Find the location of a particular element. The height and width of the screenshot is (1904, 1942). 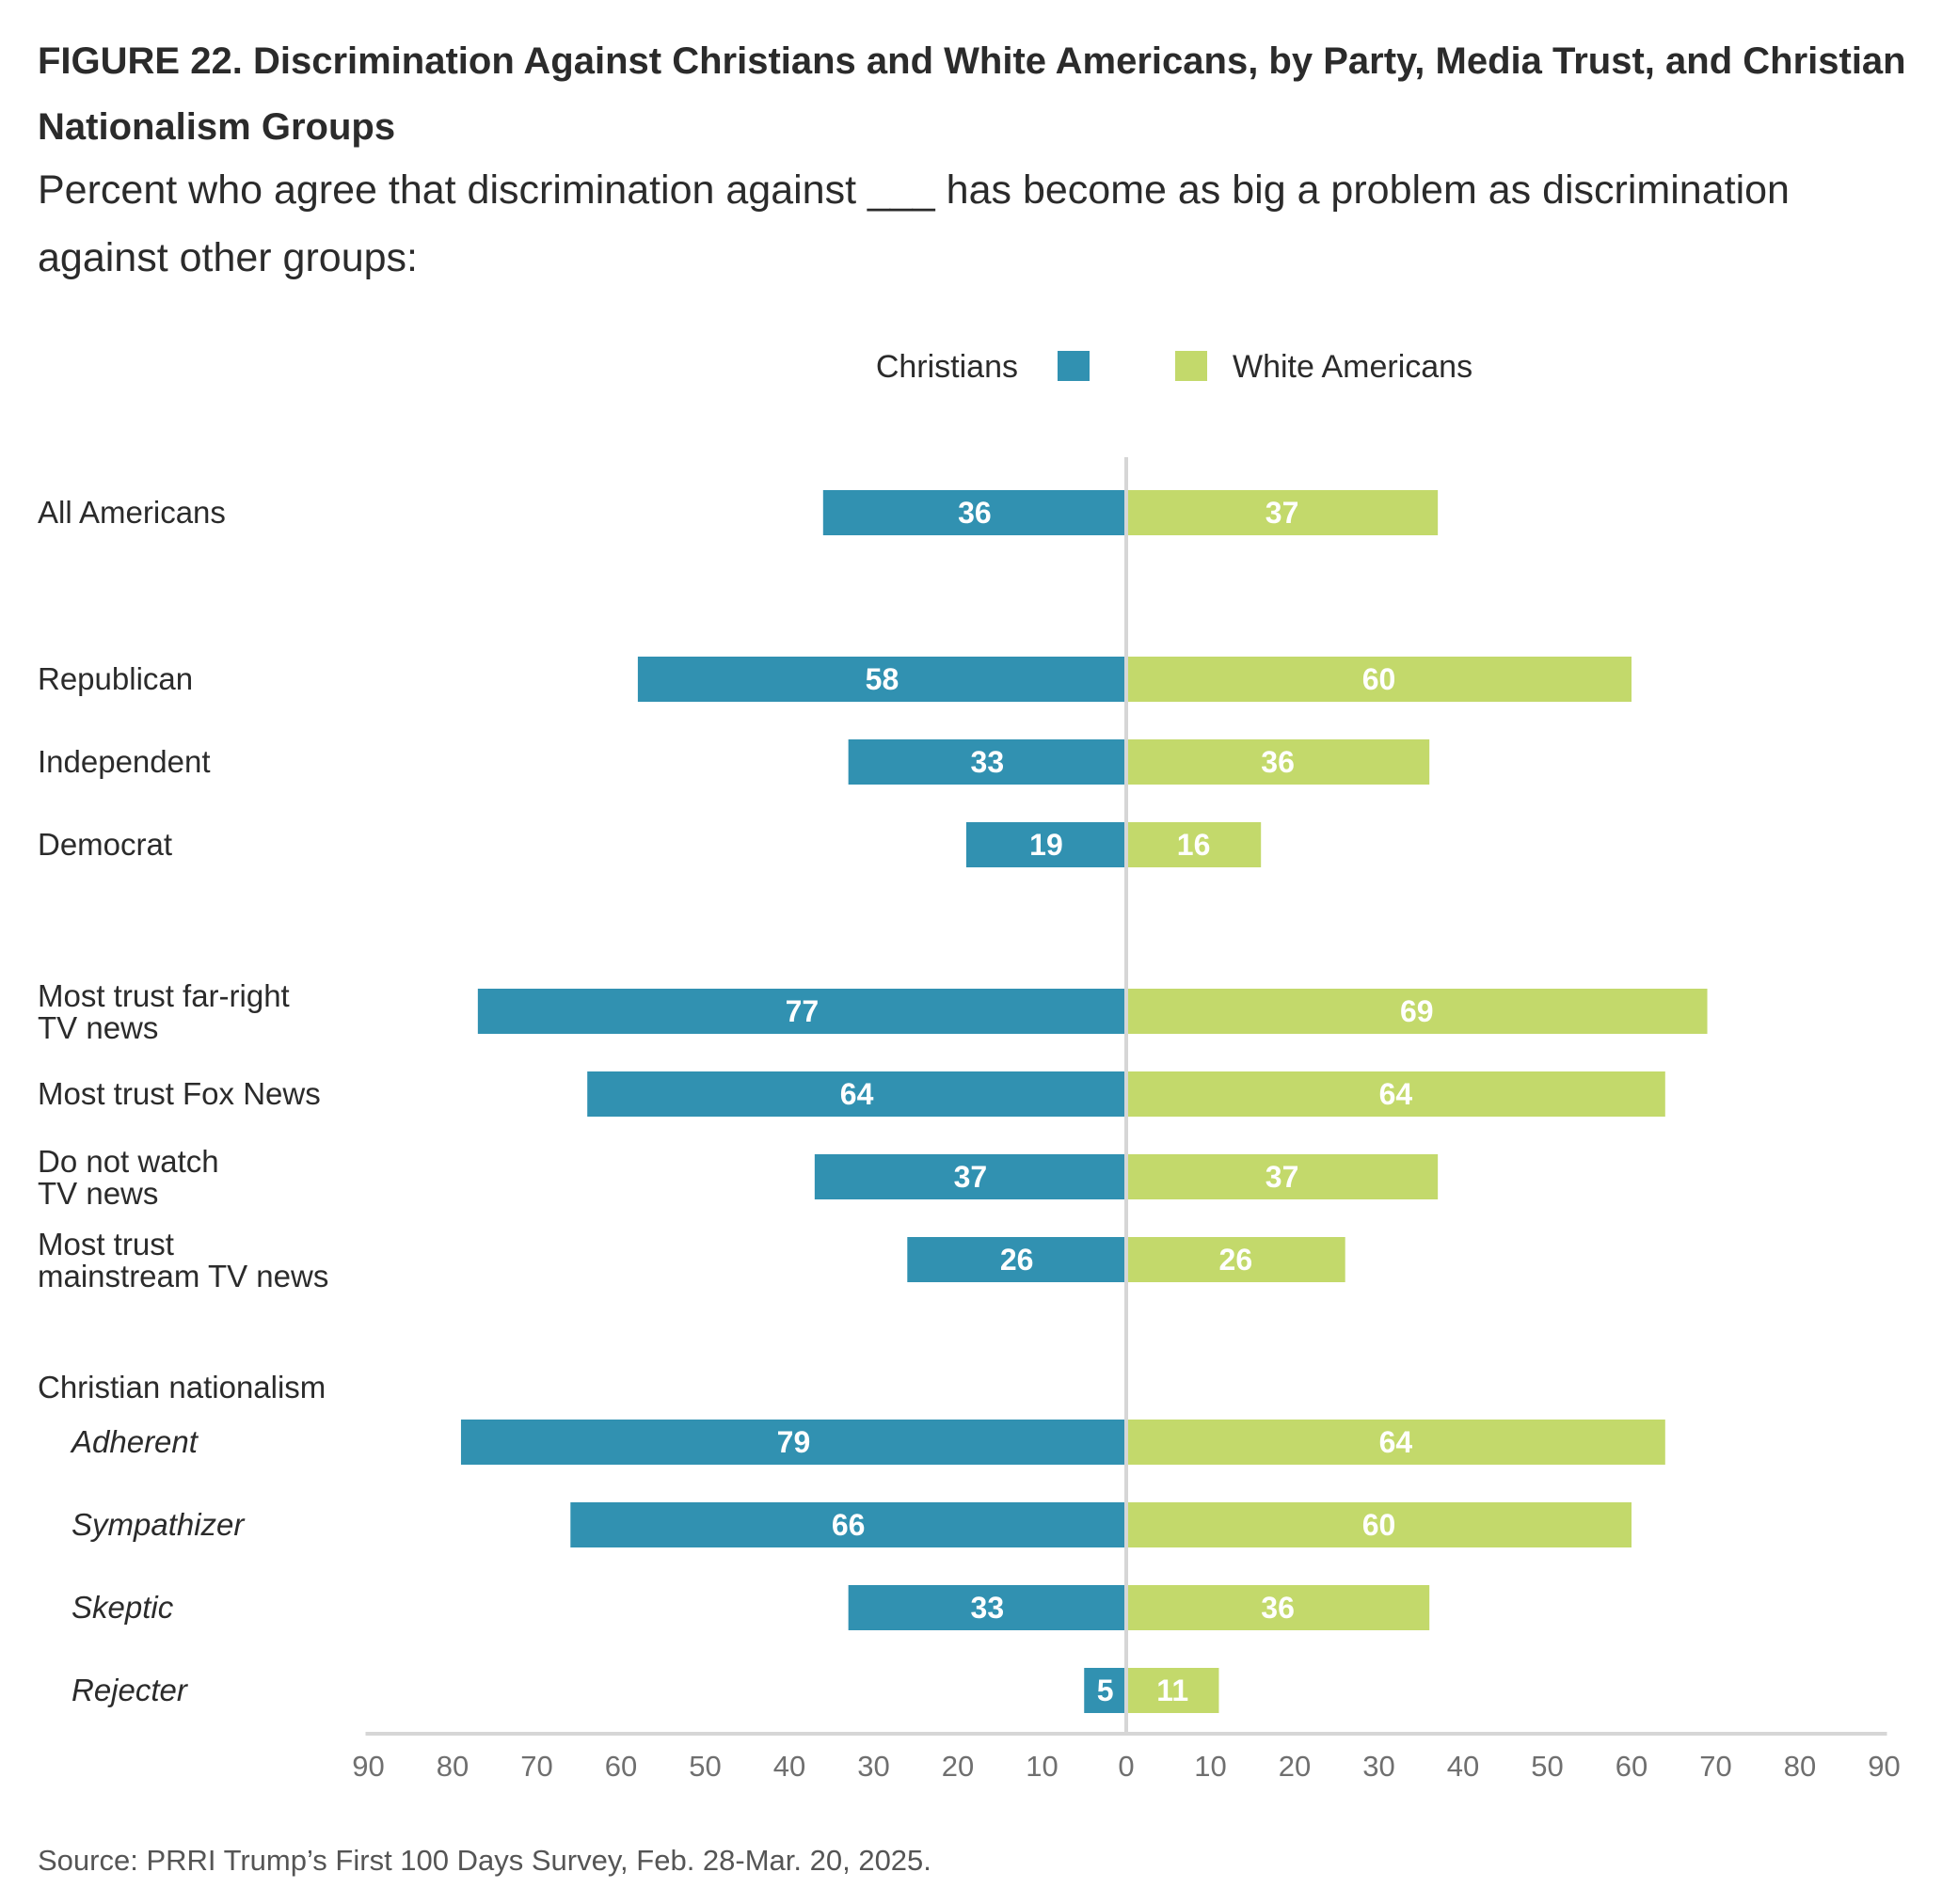

value-label-white-americans: 16 is located at coordinates (1194, 845).